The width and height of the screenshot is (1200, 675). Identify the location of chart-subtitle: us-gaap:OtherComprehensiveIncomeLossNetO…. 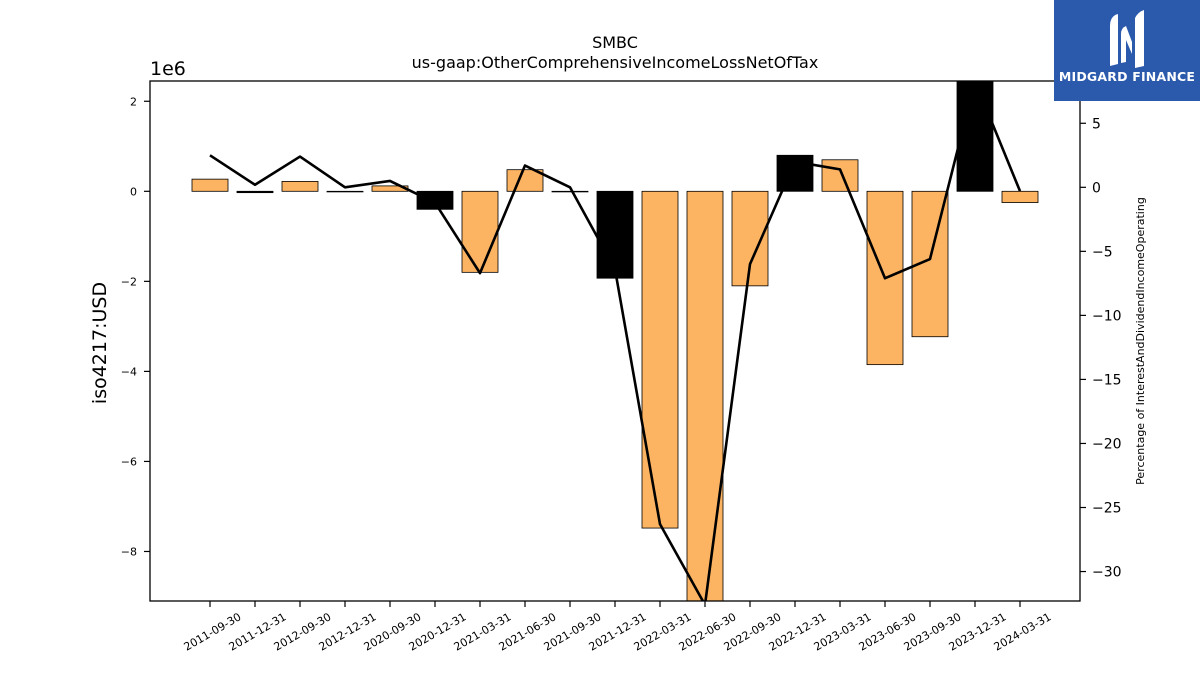
(615, 62).